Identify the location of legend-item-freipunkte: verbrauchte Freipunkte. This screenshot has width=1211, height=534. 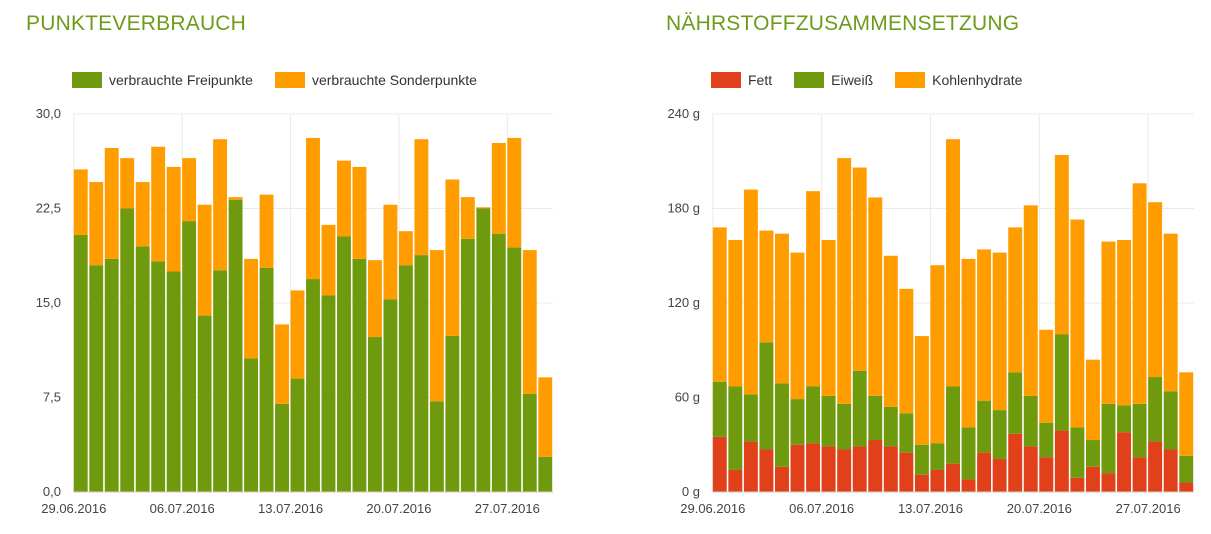
(162, 80).